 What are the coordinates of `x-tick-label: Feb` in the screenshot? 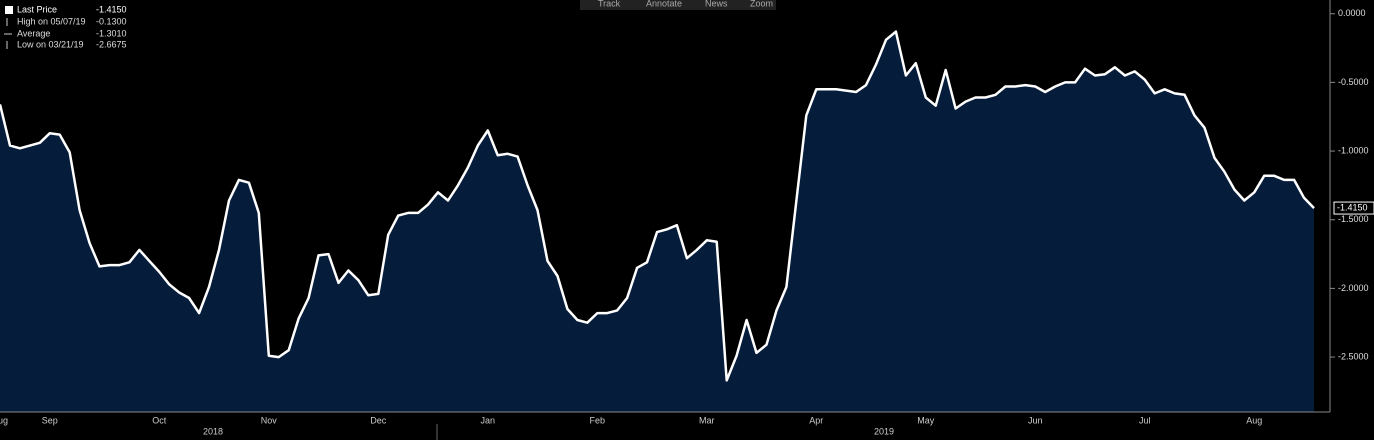 It's located at (598, 420).